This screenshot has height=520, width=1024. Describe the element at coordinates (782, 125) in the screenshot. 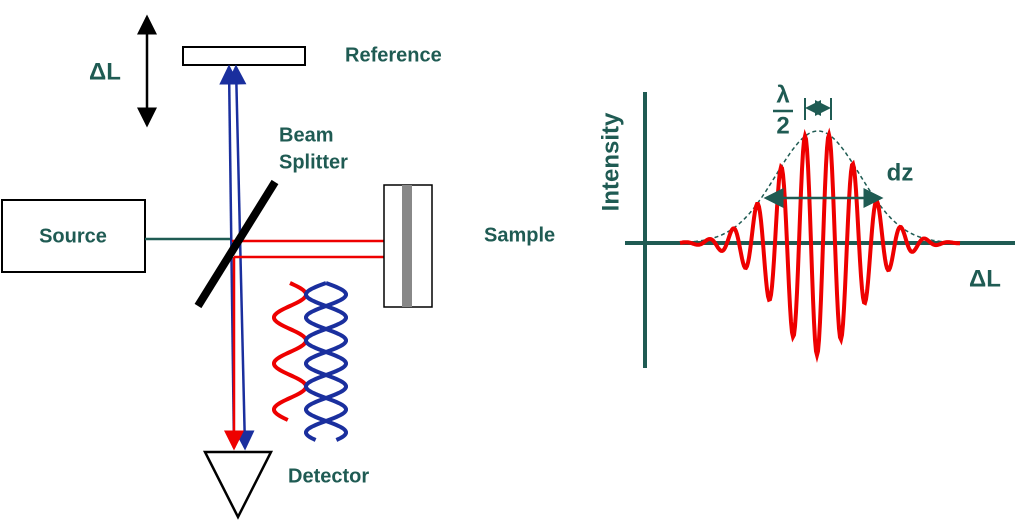

I see `lambda-divisor: 2` at that location.